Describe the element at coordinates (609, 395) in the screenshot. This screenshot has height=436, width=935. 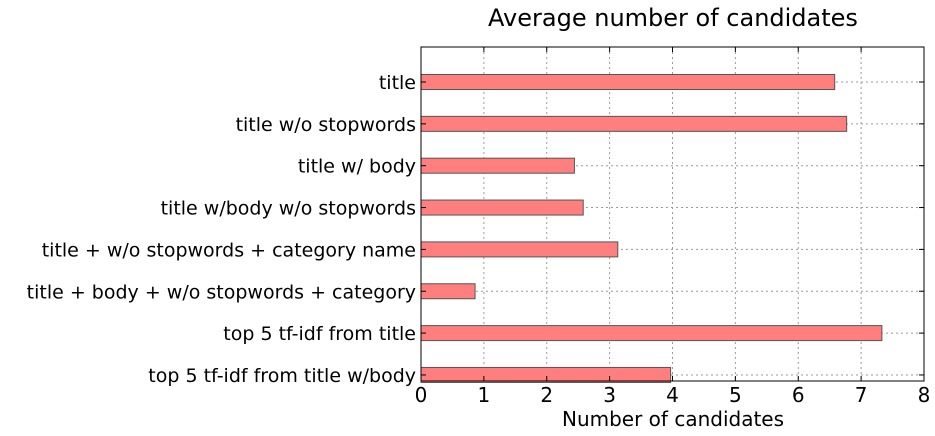
I see `x-tick-label: 3` at that location.